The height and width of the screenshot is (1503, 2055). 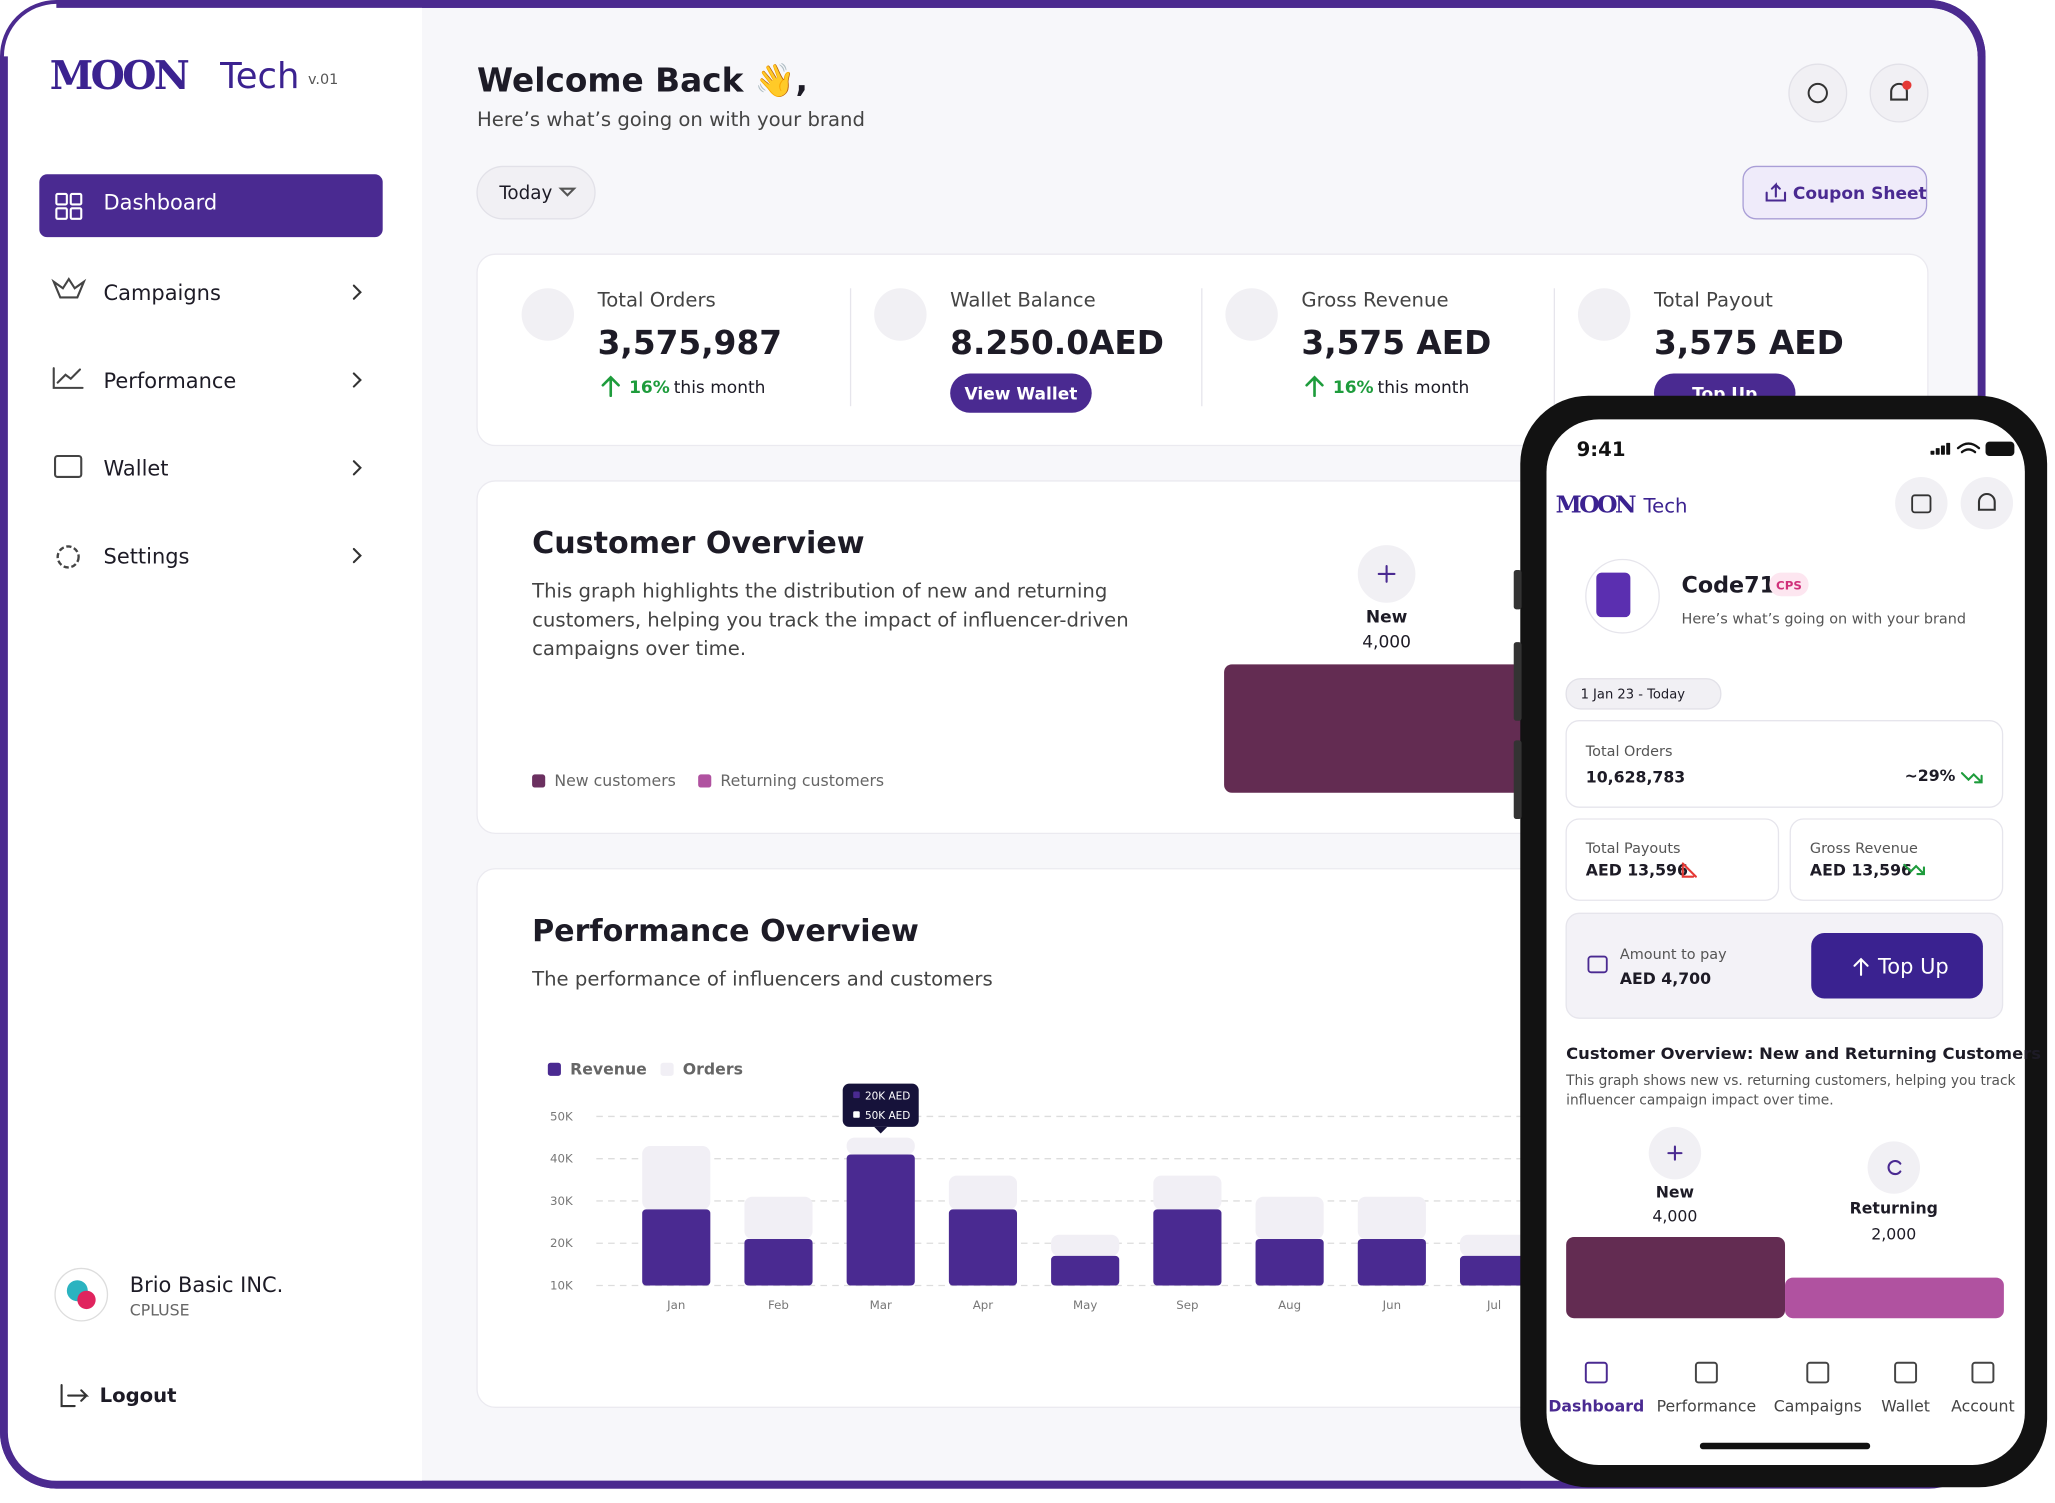 I want to click on menu-item: Dashboard, so click(x=161, y=203).